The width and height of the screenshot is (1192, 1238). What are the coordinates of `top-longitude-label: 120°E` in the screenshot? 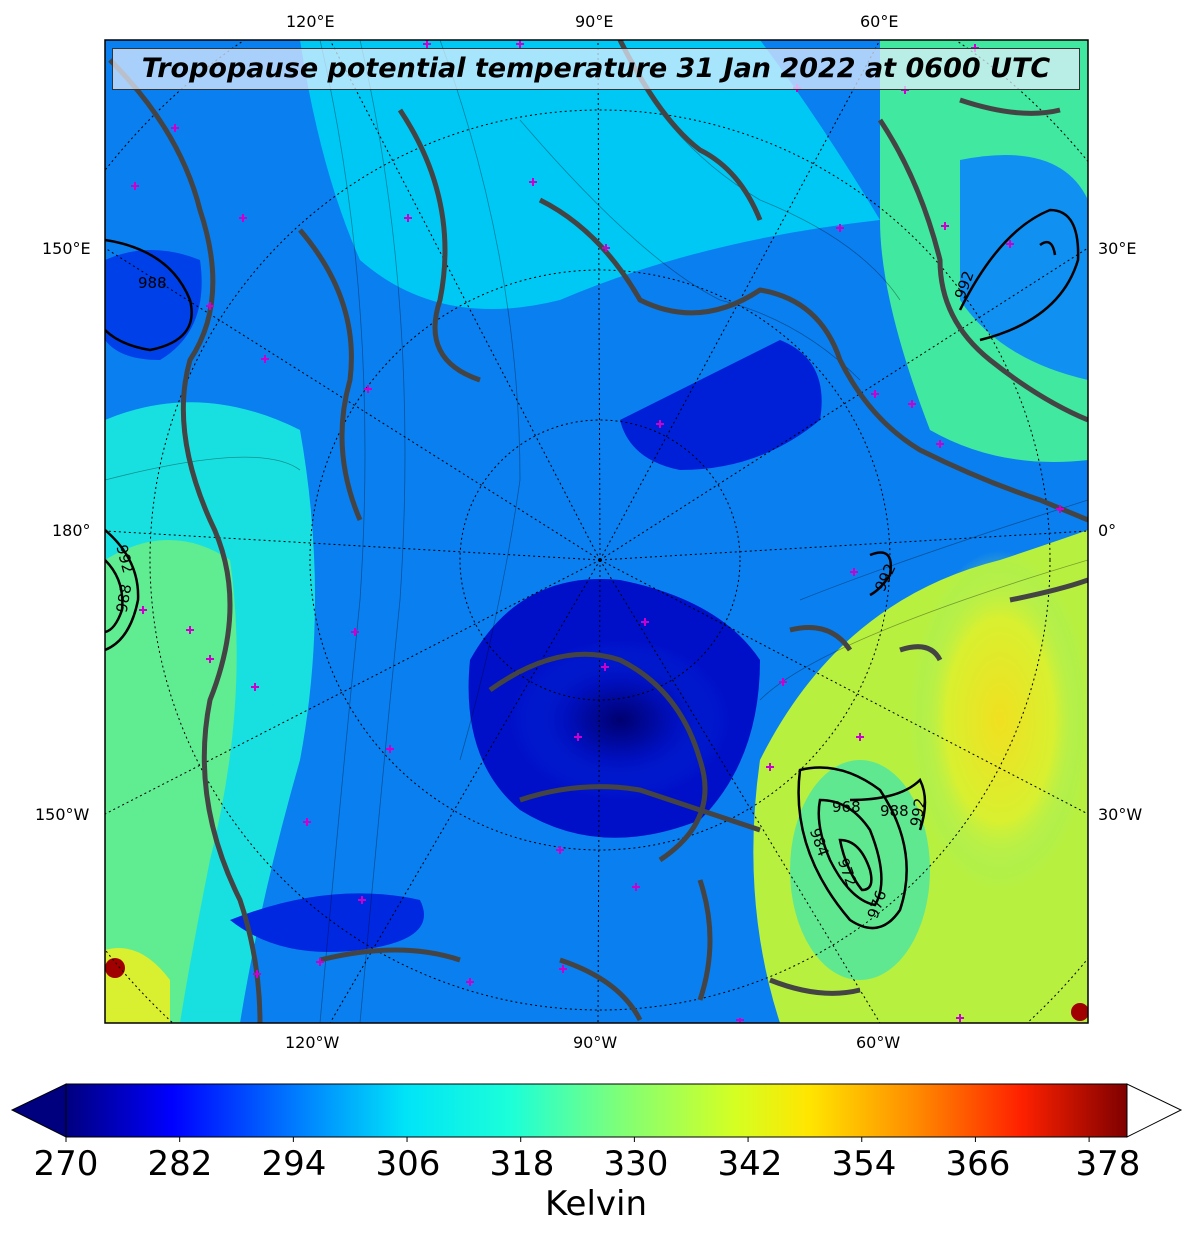 It's located at (310, 21).